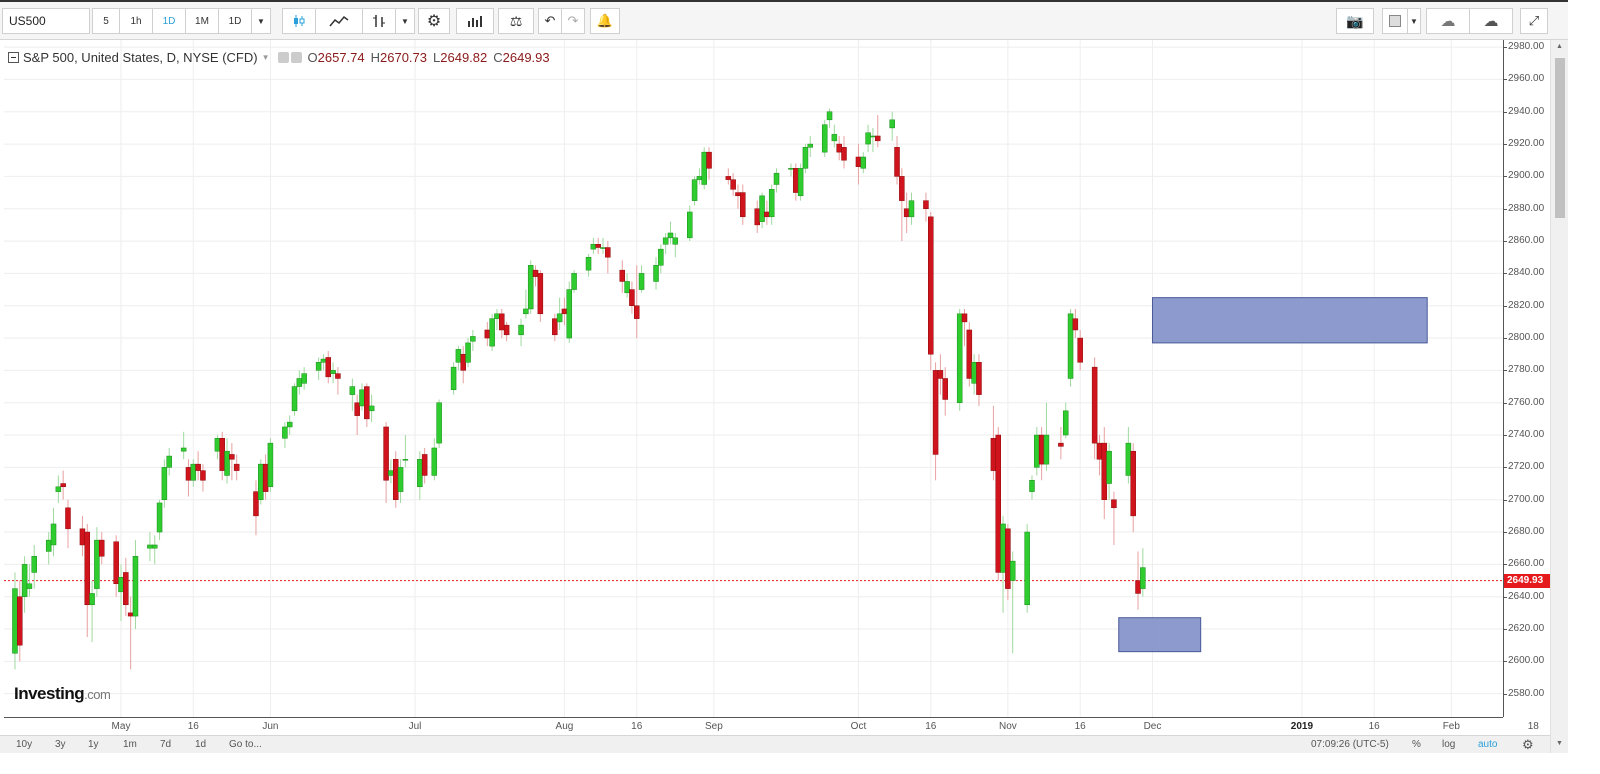 This screenshot has height=774, width=1600. Describe the element at coordinates (339, 21) in the screenshot. I see `compare-button` at that location.